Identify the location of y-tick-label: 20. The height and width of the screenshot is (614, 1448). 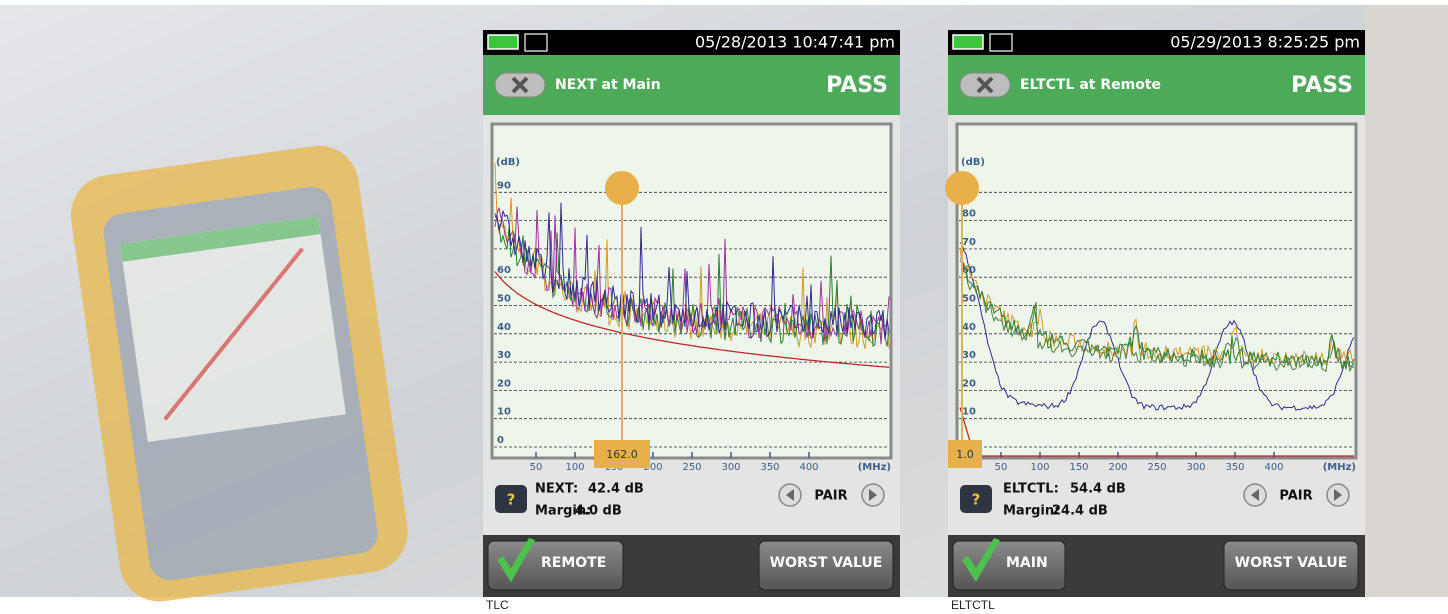
(504, 383).